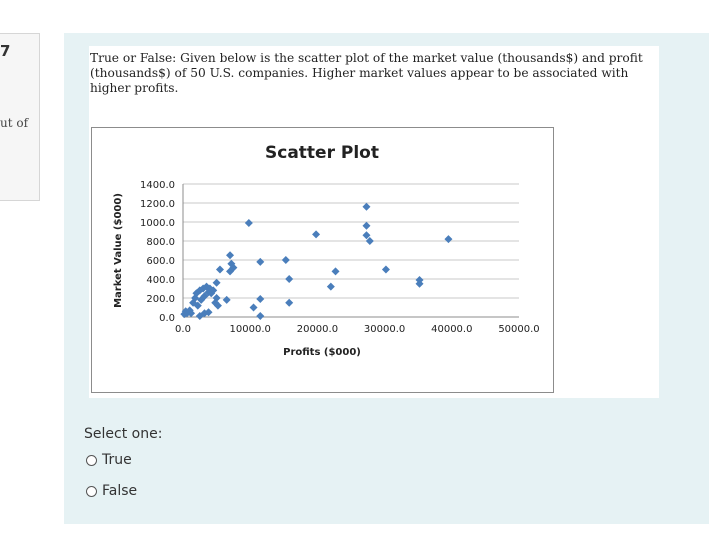 This screenshot has height=535, width=709. Describe the element at coordinates (183, 329) in the screenshot. I see `x-tick-label: 0.0` at that location.